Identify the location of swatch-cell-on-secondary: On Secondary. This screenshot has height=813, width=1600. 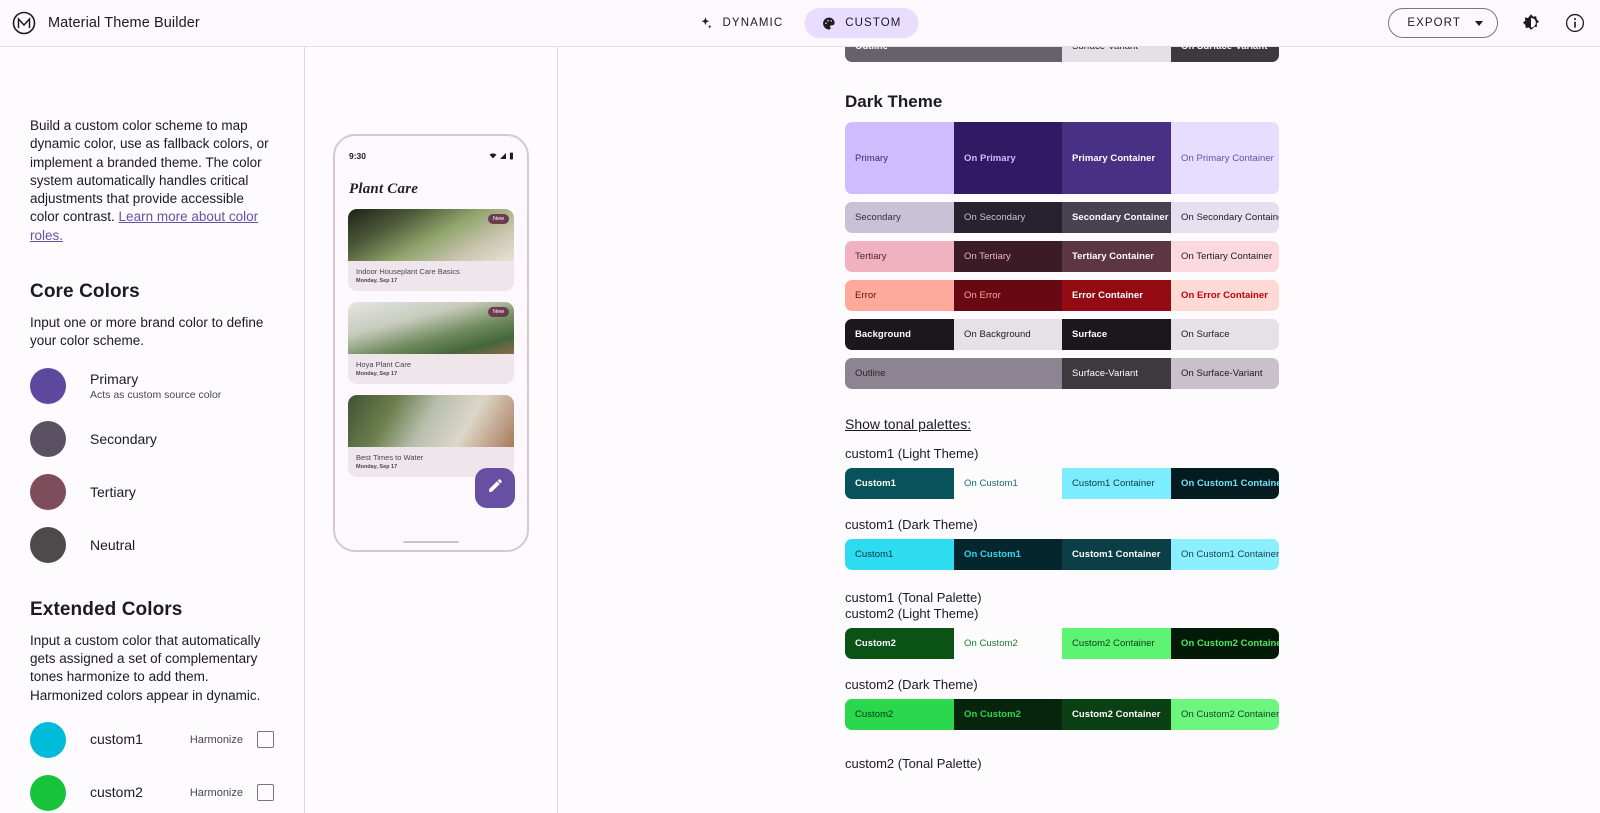
(1008, 217).